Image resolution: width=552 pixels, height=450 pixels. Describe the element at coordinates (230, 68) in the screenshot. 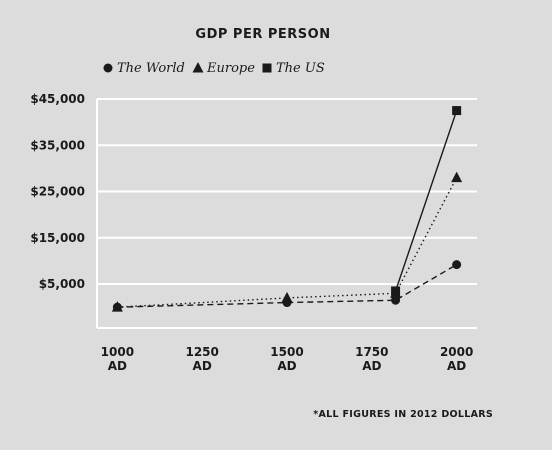

I see `legend-label: Europe` at that location.